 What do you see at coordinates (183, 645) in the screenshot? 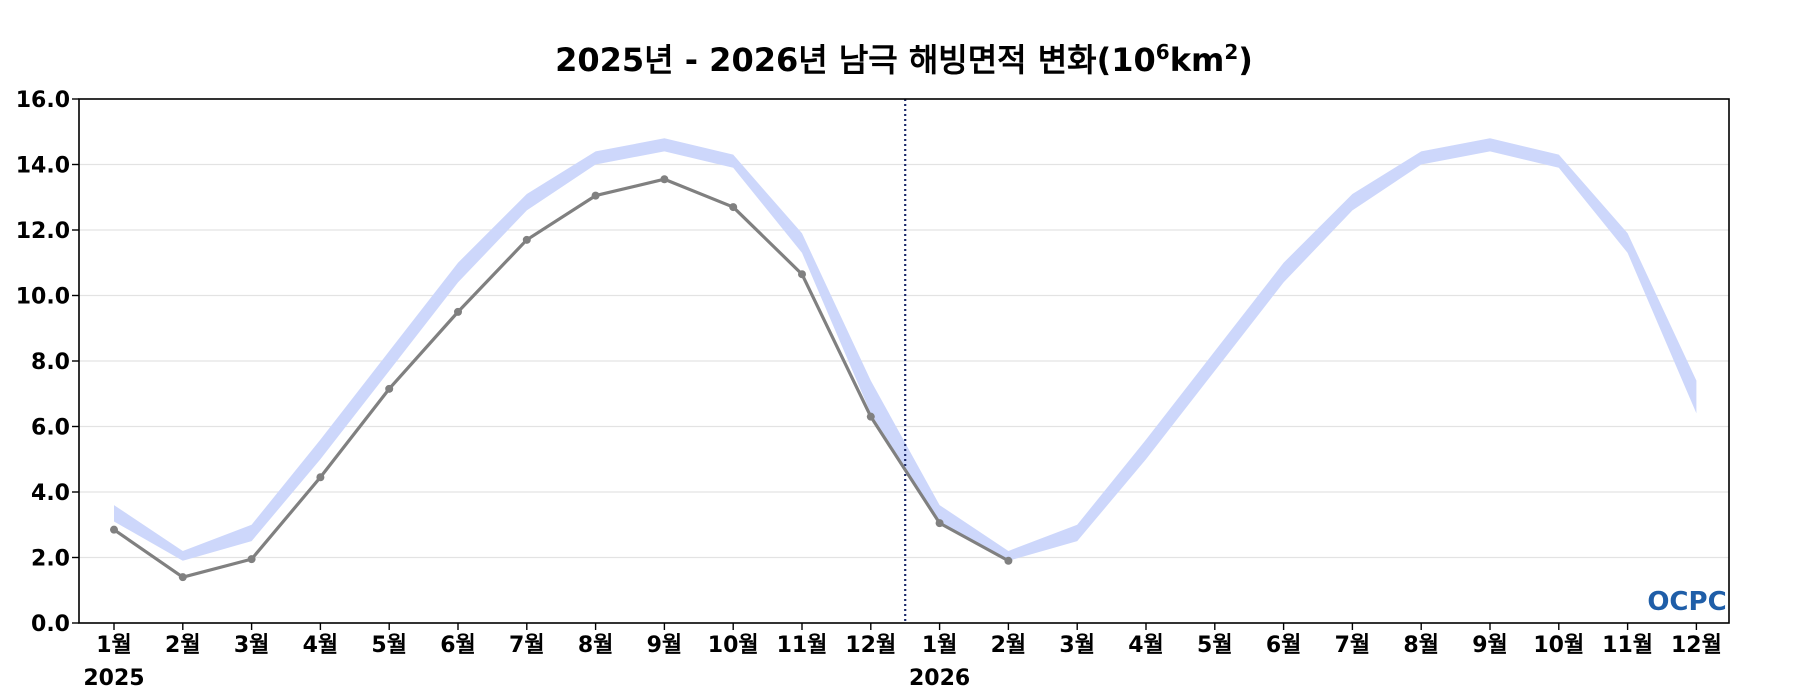
I see `x-tick-label-1: 2월` at bounding box center [183, 645].